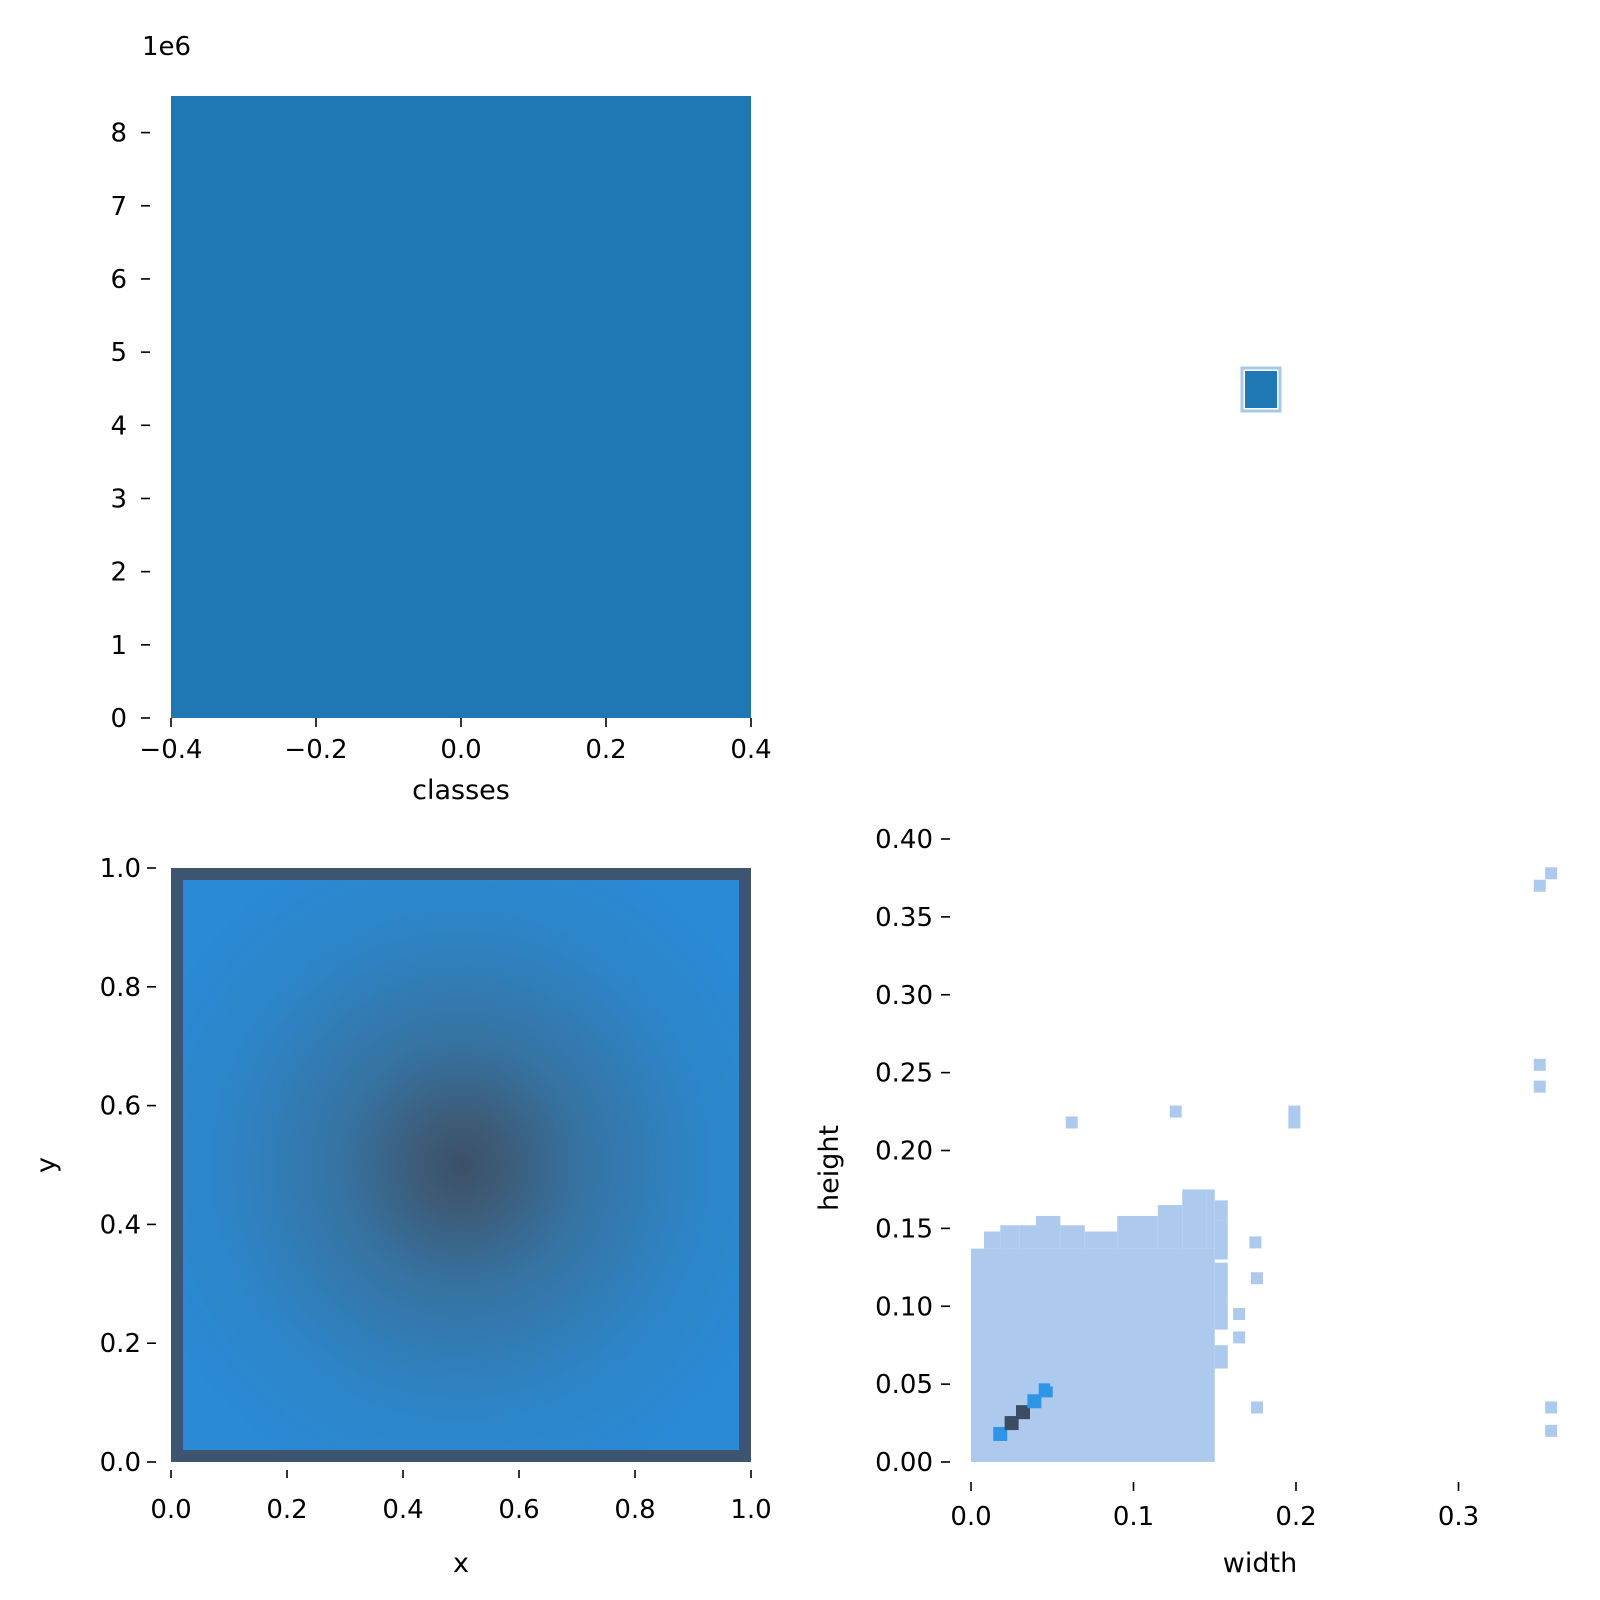 The image size is (1600, 1600). I want to click on y-tick-label: 0.05, so click(904, 1385).